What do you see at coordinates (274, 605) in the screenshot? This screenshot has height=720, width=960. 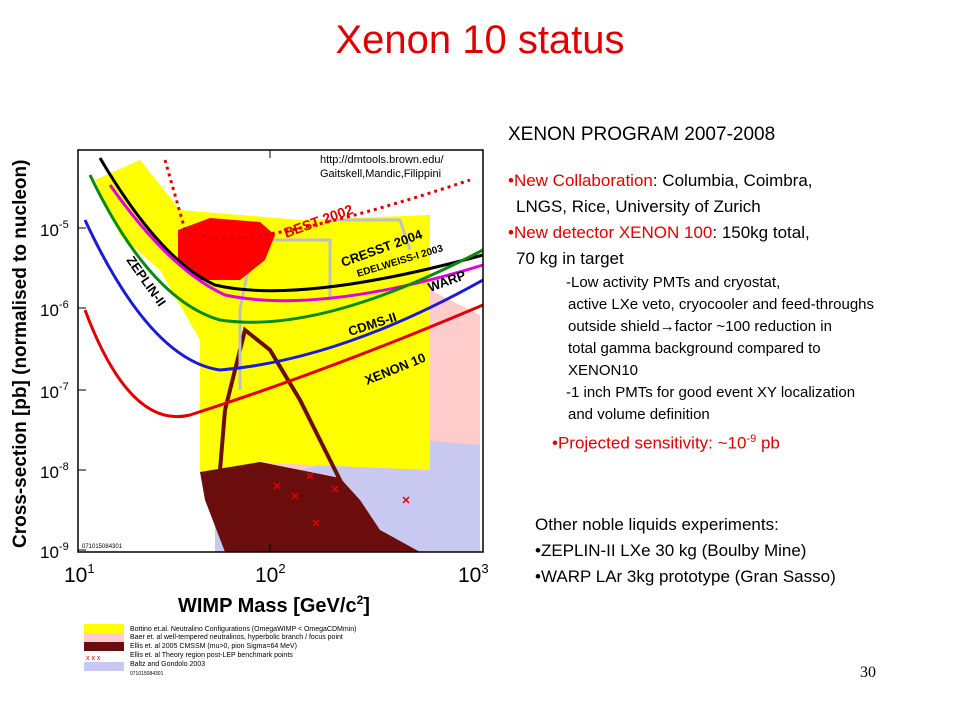 I see `x-axis-label: WIMP Mass [GeV/c2]` at bounding box center [274, 605].